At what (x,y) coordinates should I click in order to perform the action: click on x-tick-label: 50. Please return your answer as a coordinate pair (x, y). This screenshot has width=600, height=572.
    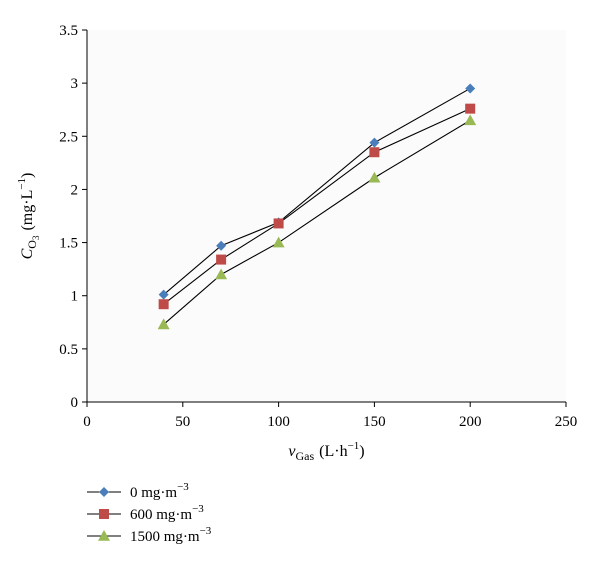
    Looking at the image, I should click on (182, 422).